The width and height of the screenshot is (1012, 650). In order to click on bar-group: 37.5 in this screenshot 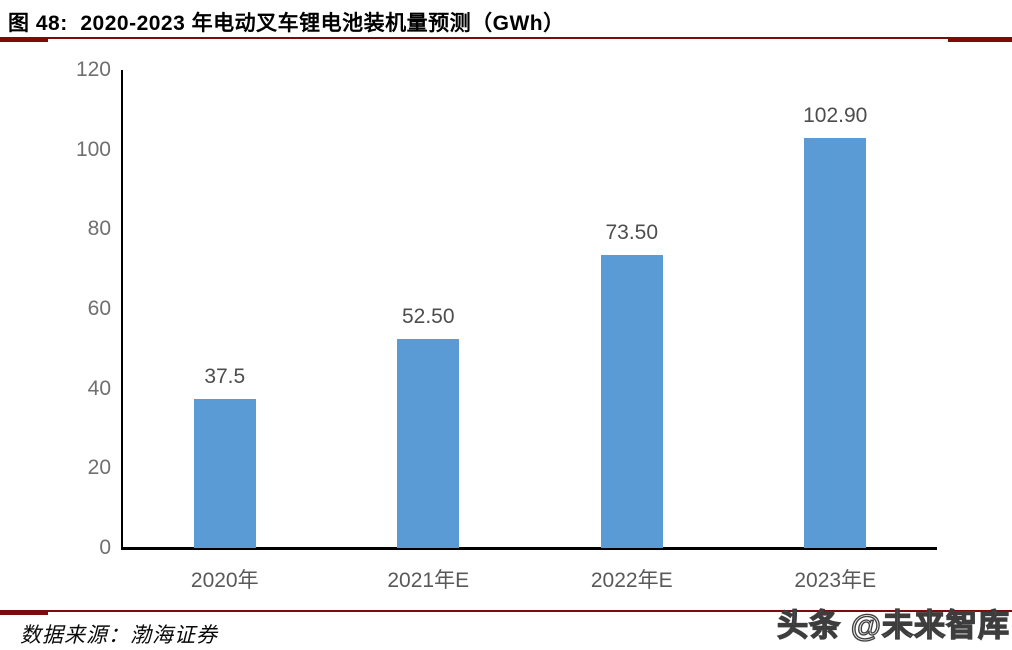, I will do `click(225, 309)`.